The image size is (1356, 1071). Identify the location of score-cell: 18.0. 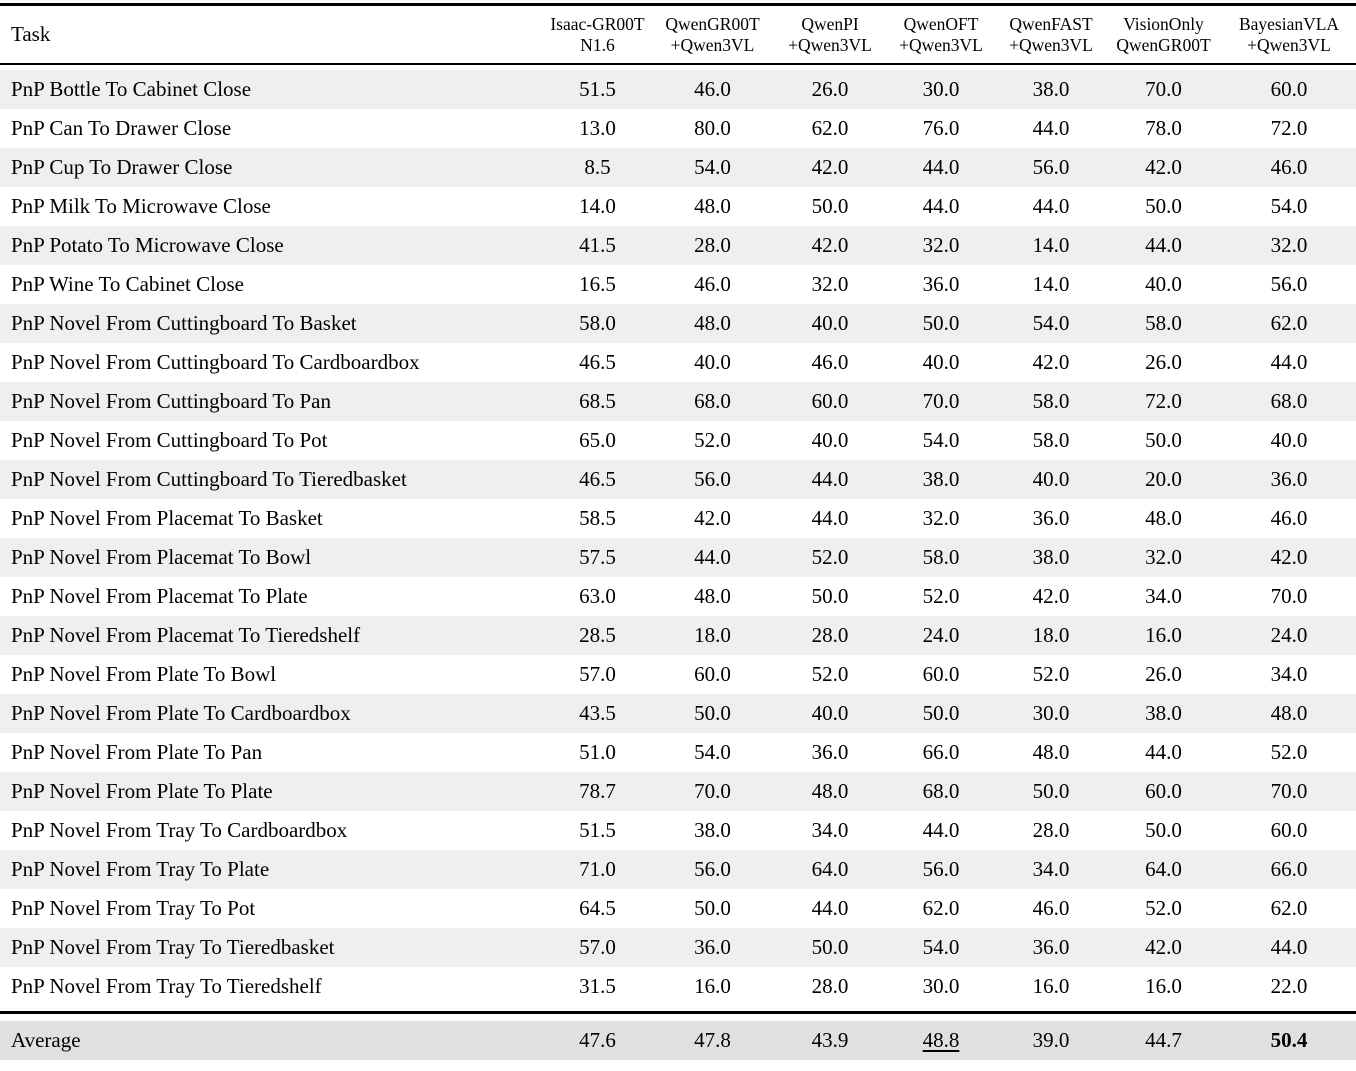
(1051, 635).